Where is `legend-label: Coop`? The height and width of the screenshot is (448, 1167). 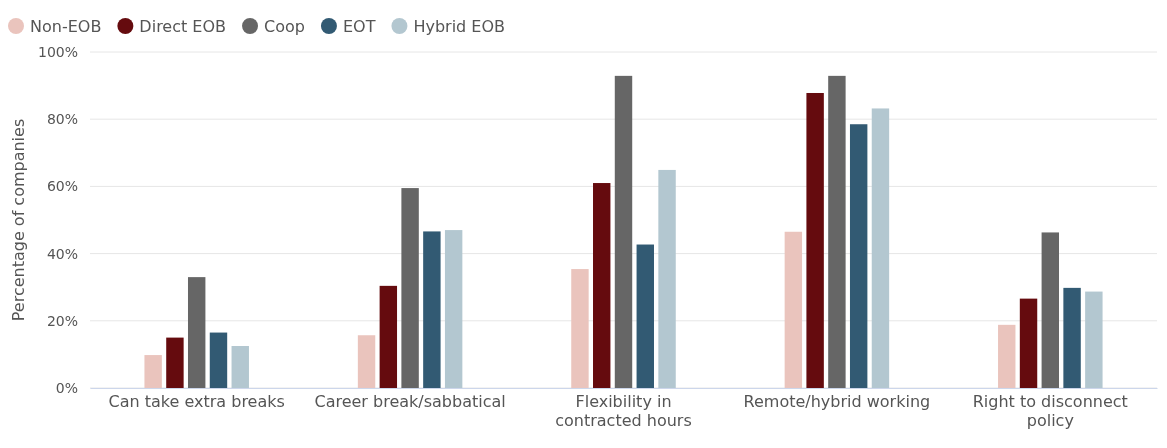
legend-label: Coop is located at coordinates (284, 26).